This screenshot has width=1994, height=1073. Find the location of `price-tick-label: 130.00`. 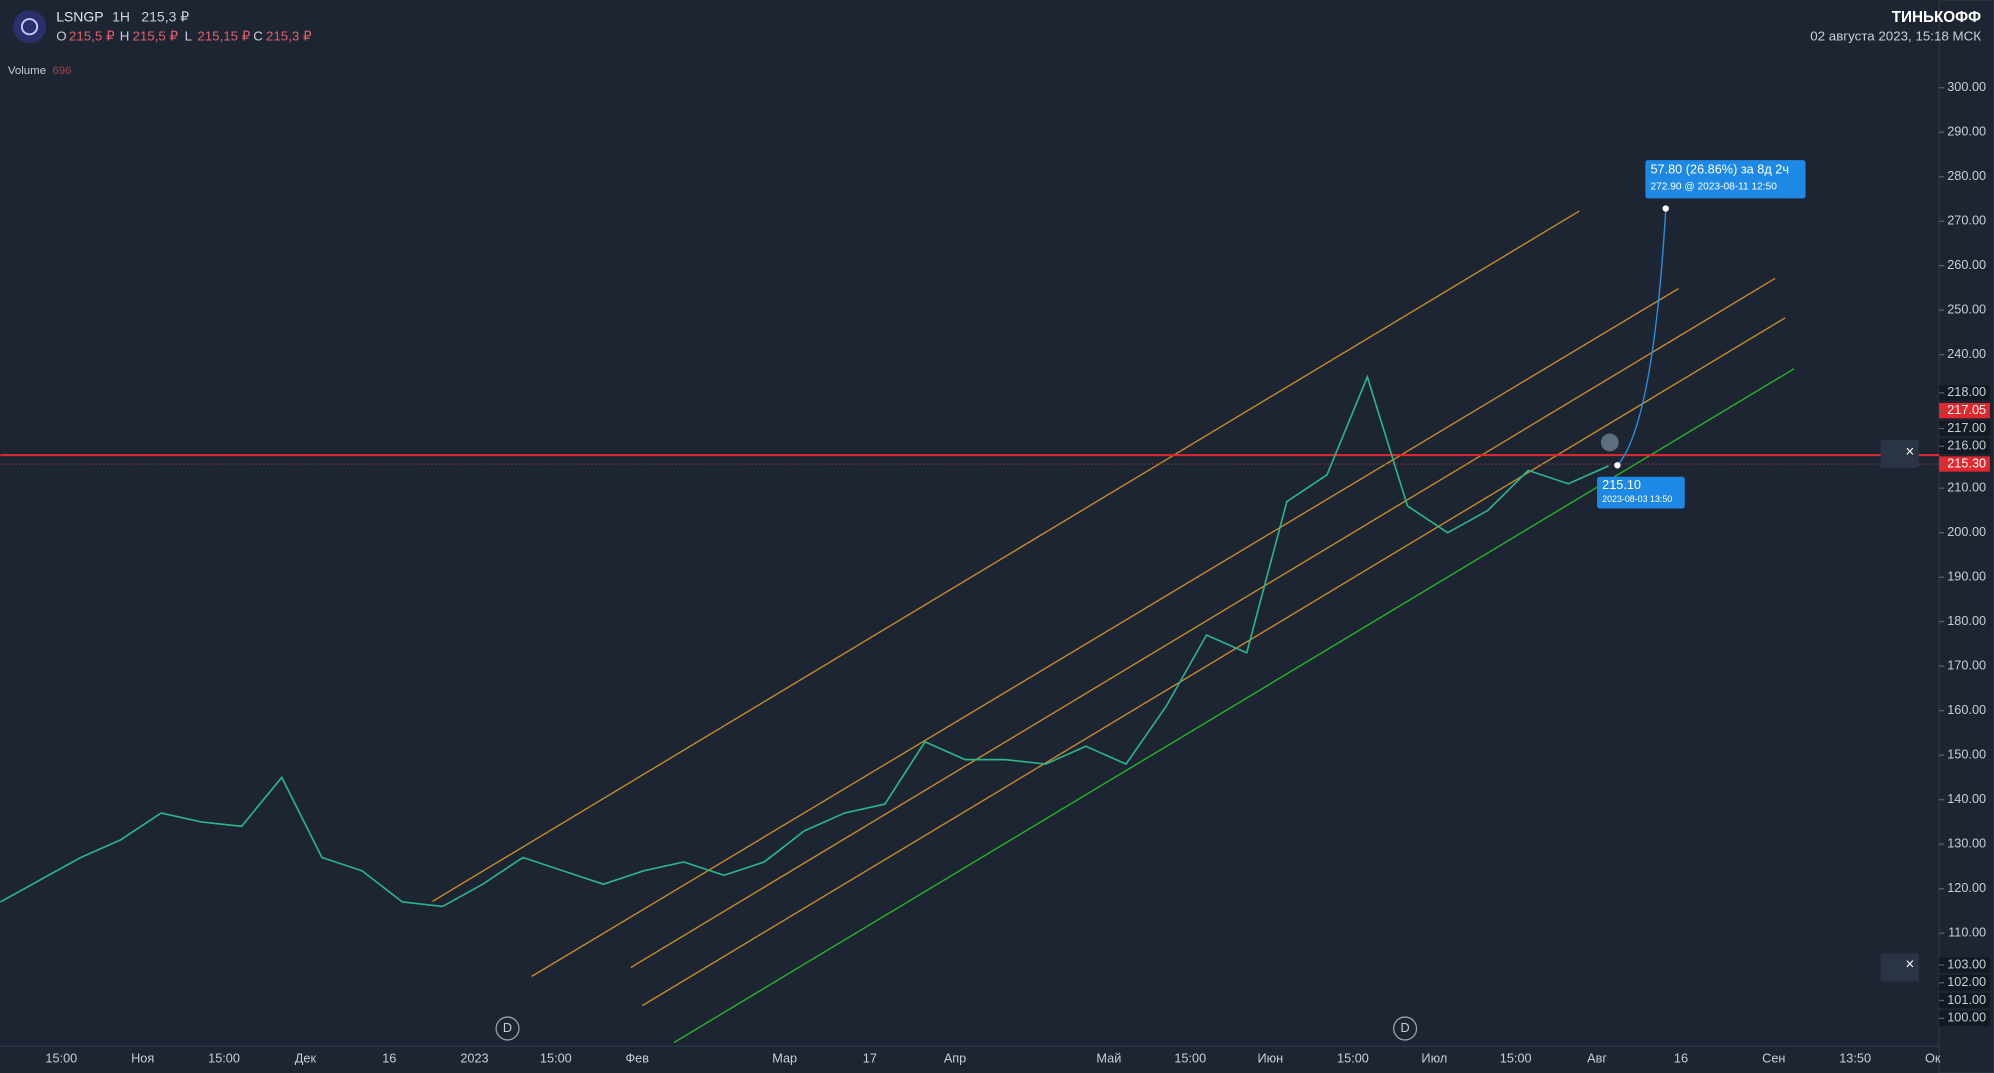

price-tick-label: 130.00 is located at coordinates (1966, 843).